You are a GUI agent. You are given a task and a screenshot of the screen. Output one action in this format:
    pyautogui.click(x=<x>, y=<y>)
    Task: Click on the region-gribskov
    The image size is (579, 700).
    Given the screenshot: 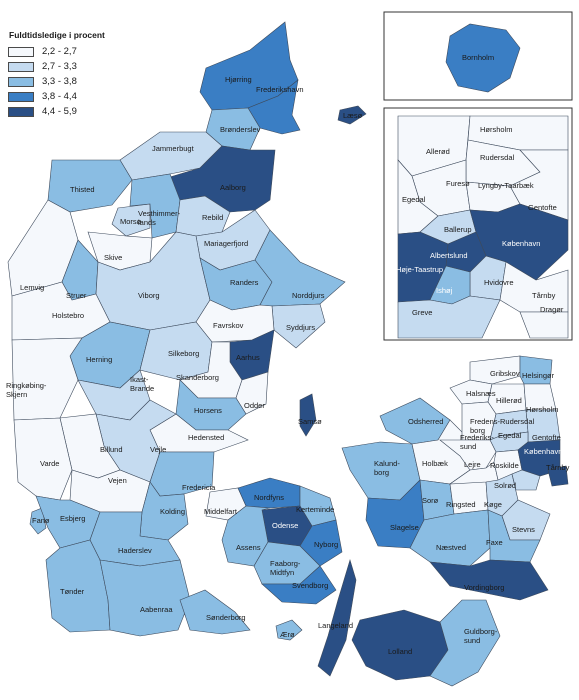 What is the action you would take?
    pyautogui.click(x=495, y=370)
    